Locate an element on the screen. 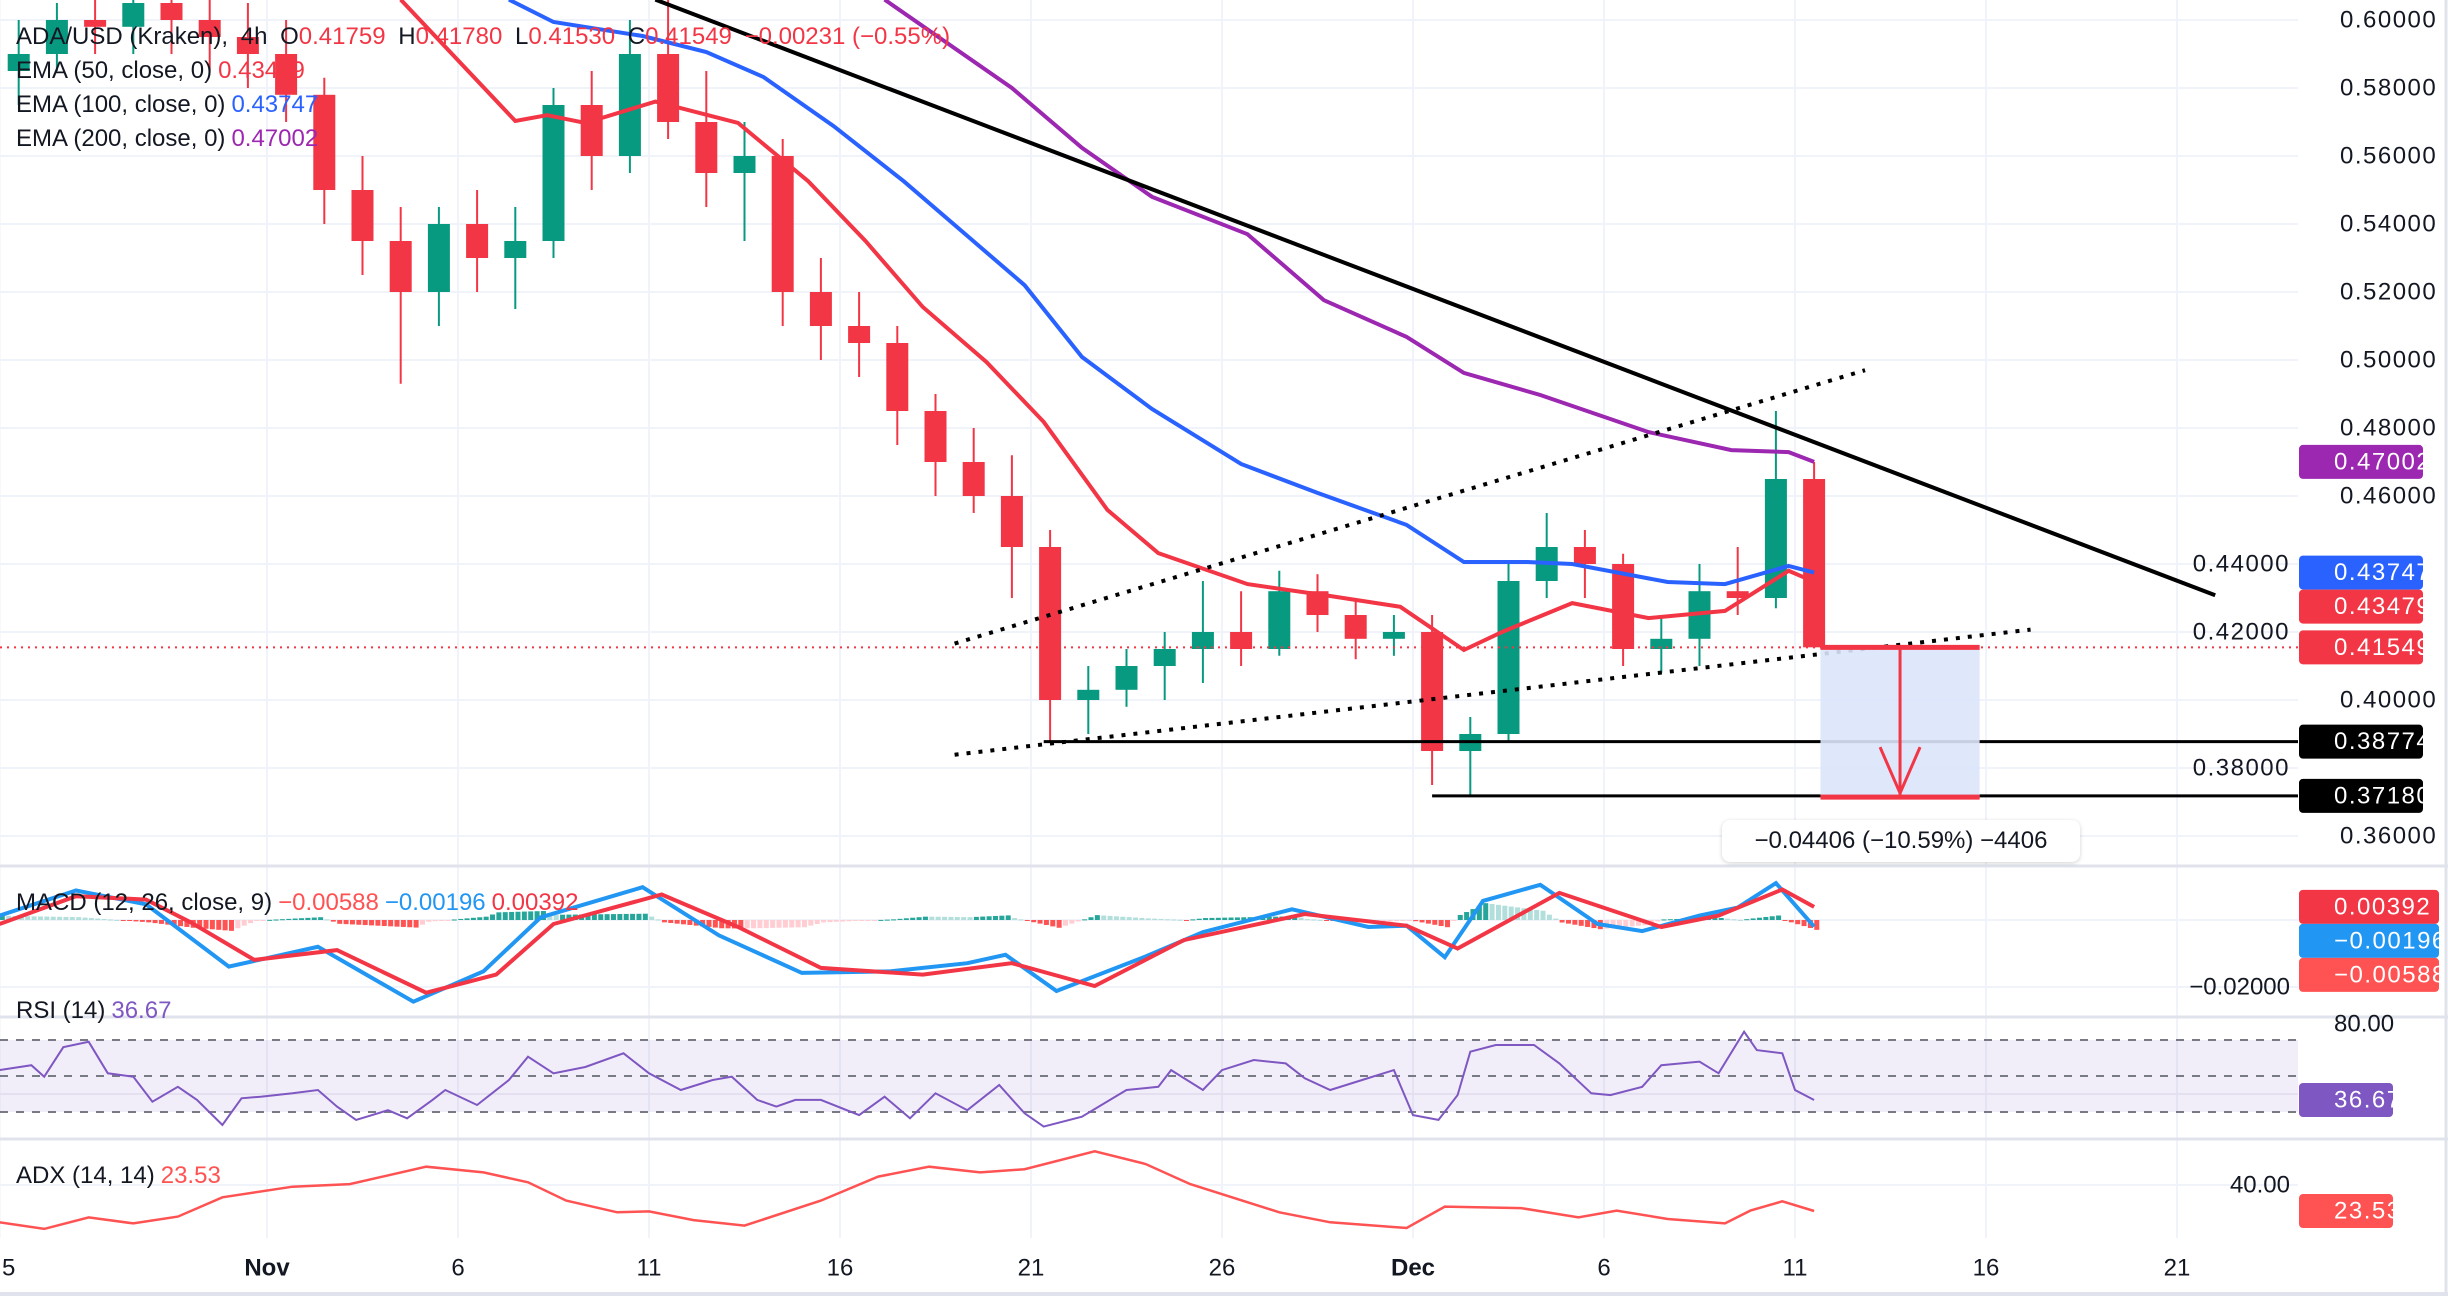 Image resolution: width=2448 pixels, height=1296 pixels. time-tick-label: 5 is located at coordinates (8, 1268).